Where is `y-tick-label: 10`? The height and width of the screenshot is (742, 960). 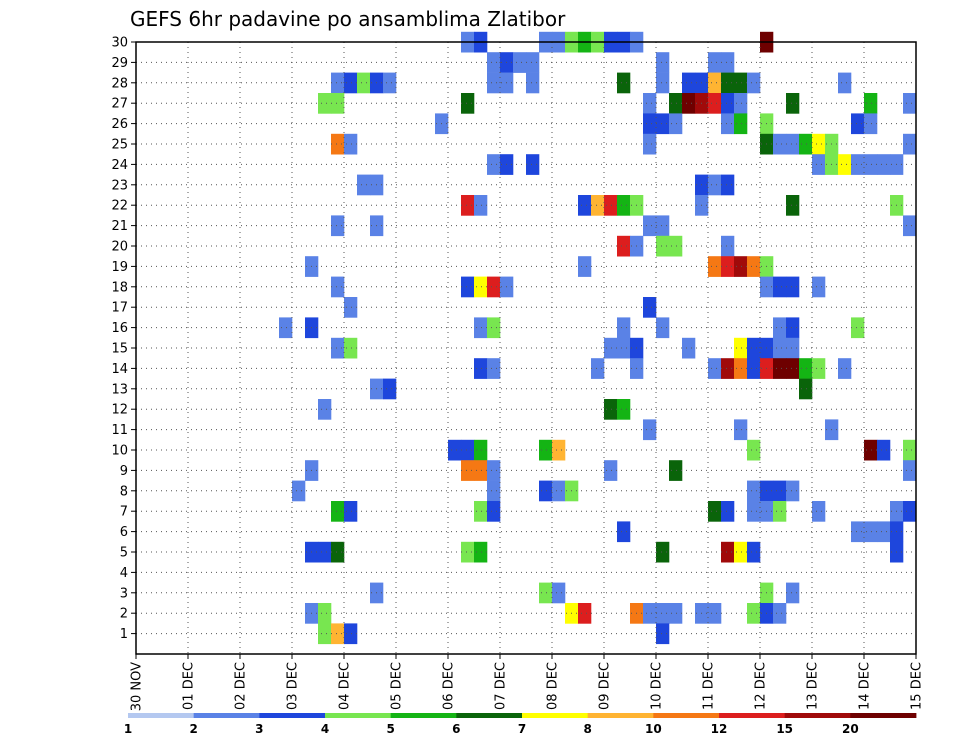
y-tick-label: 10 is located at coordinates (119, 451).